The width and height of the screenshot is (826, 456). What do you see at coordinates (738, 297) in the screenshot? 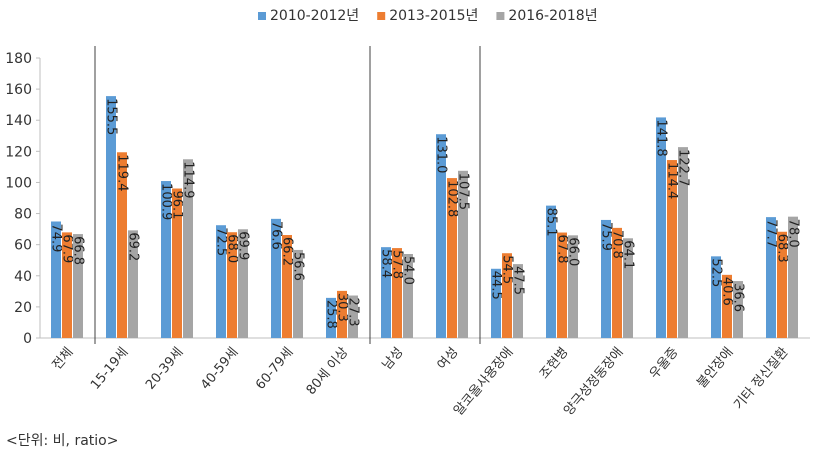
I see `bar-value-label: 36.6` at bounding box center [738, 297].